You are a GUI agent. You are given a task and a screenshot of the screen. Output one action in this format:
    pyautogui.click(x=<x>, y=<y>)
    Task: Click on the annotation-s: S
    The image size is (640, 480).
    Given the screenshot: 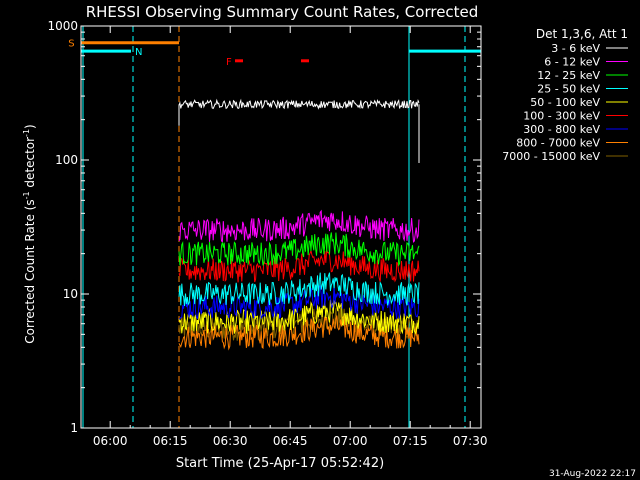 What is the action you would take?
    pyautogui.click(x=71, y=44)
    